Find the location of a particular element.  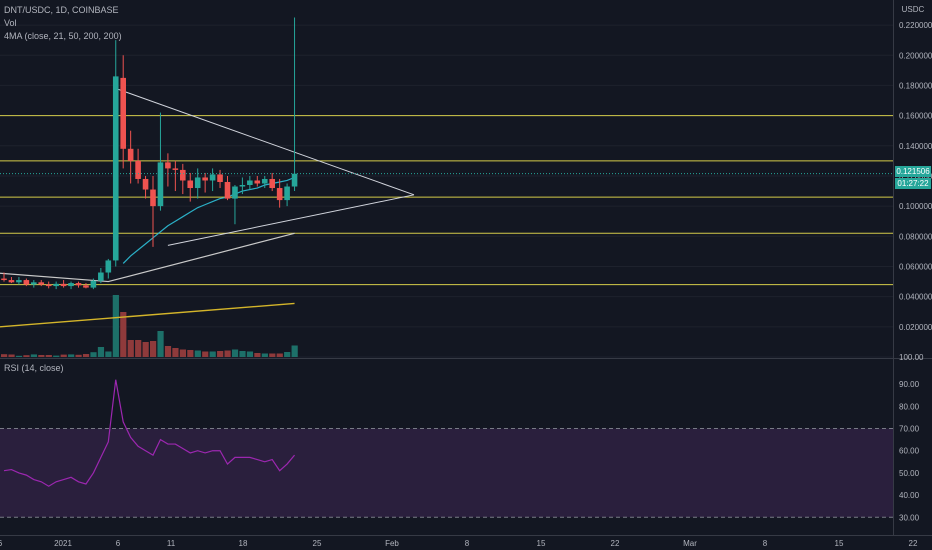

rsi-label: RSI (14, close) is located at coordinates (34, 368).